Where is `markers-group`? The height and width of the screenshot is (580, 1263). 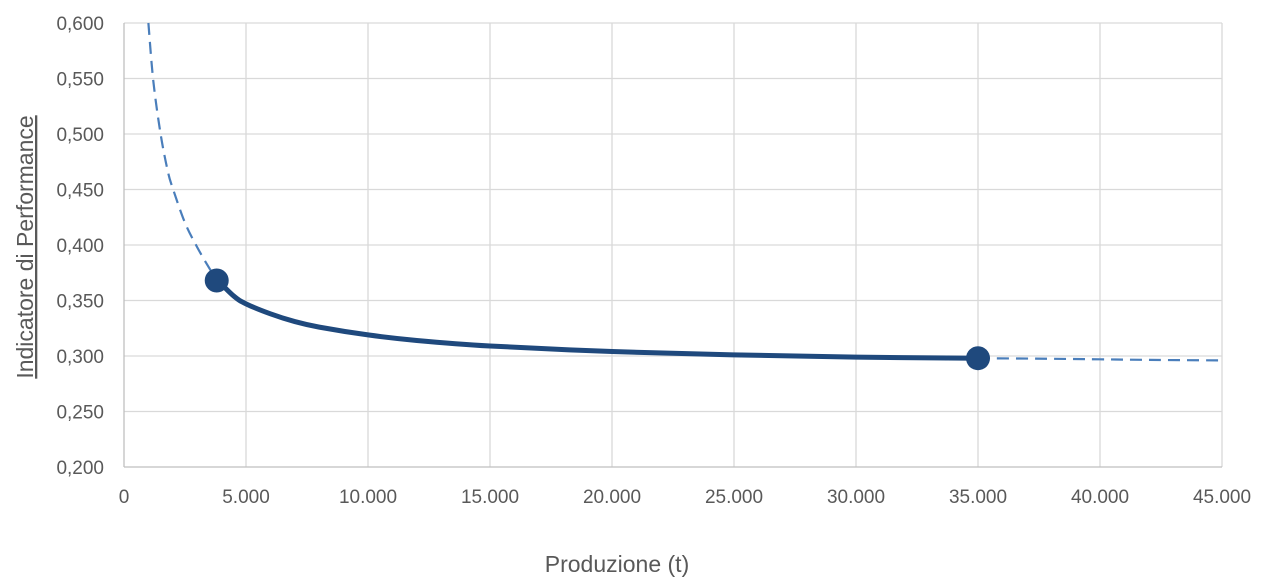 markers-group is located at coordinates (597, 319).